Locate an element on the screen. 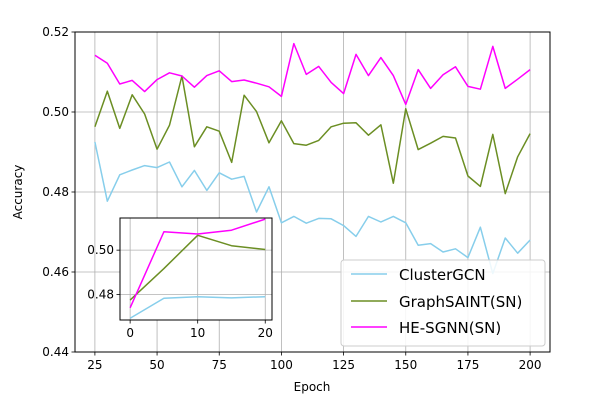 The image size is (600, 400). x-axis-label: Epoch is located at coordinates (312, 387).